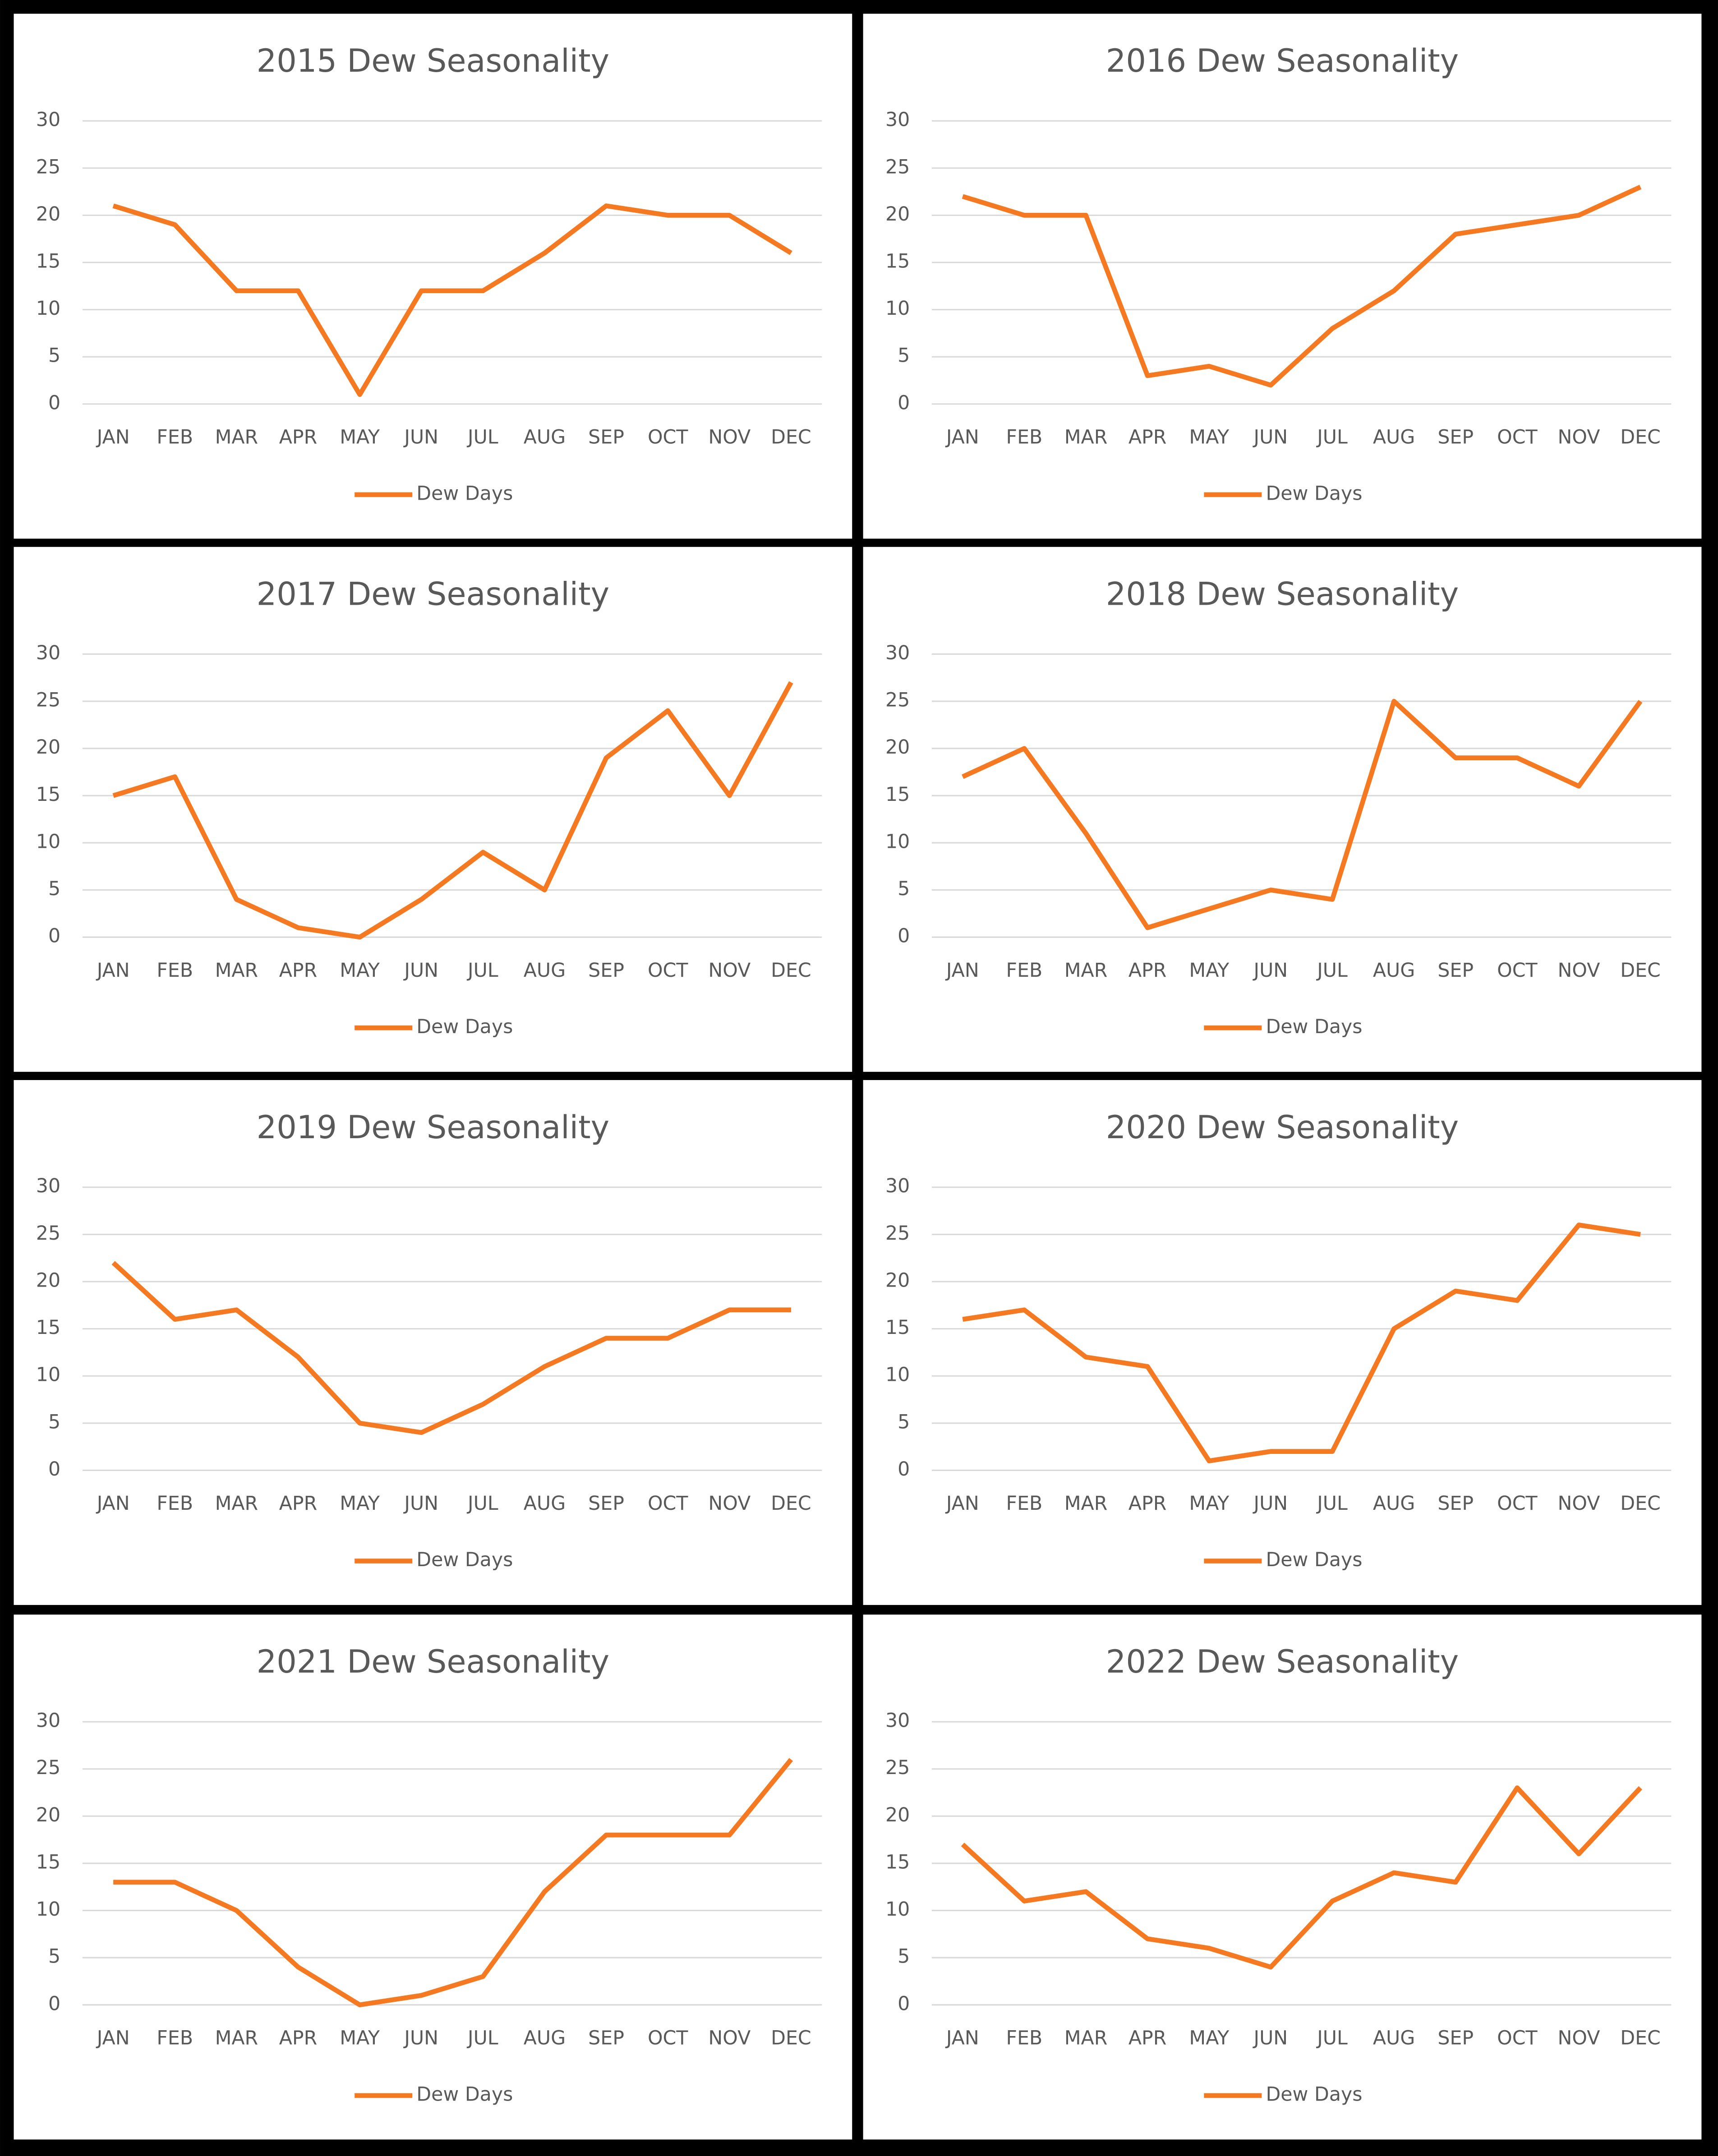 The height and width of the screenshot is (2156, 1718). Describe the element at coordinates (1283, 595) in the screenshot. I see `chart-title: 2018 Dew Seasonality` at that location.